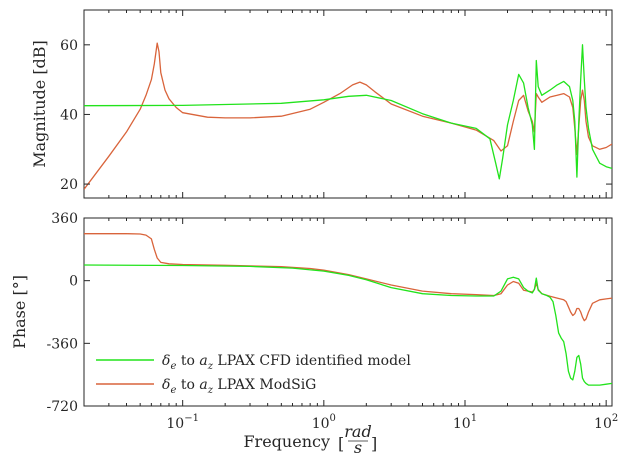 The width and height of the screenshot is (626, 463). I want to click on magnitude-ylabel: Magnitude [dB], so click(39, 104).